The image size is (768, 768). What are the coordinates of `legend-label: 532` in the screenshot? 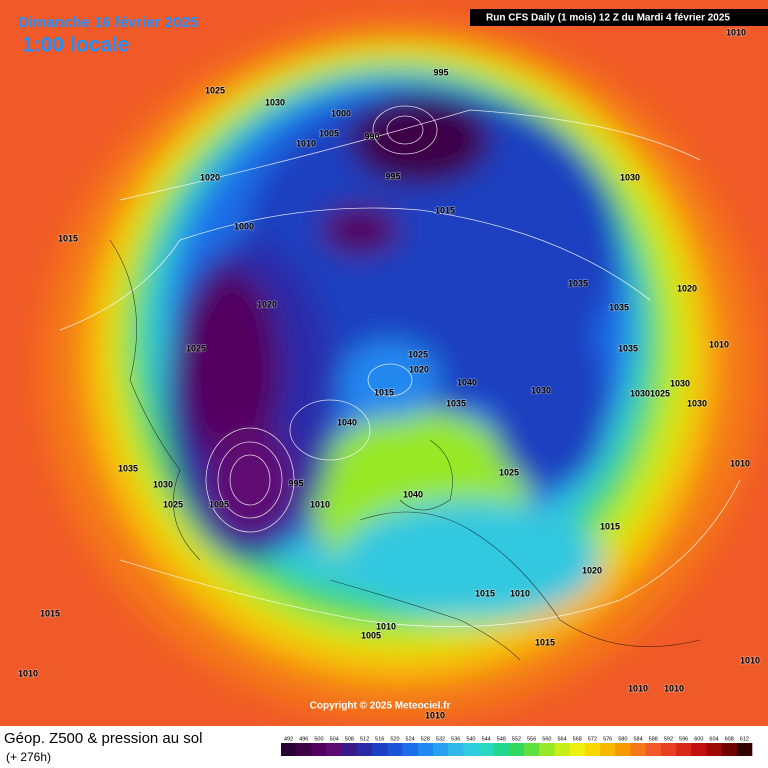 It's located at (440, 739).